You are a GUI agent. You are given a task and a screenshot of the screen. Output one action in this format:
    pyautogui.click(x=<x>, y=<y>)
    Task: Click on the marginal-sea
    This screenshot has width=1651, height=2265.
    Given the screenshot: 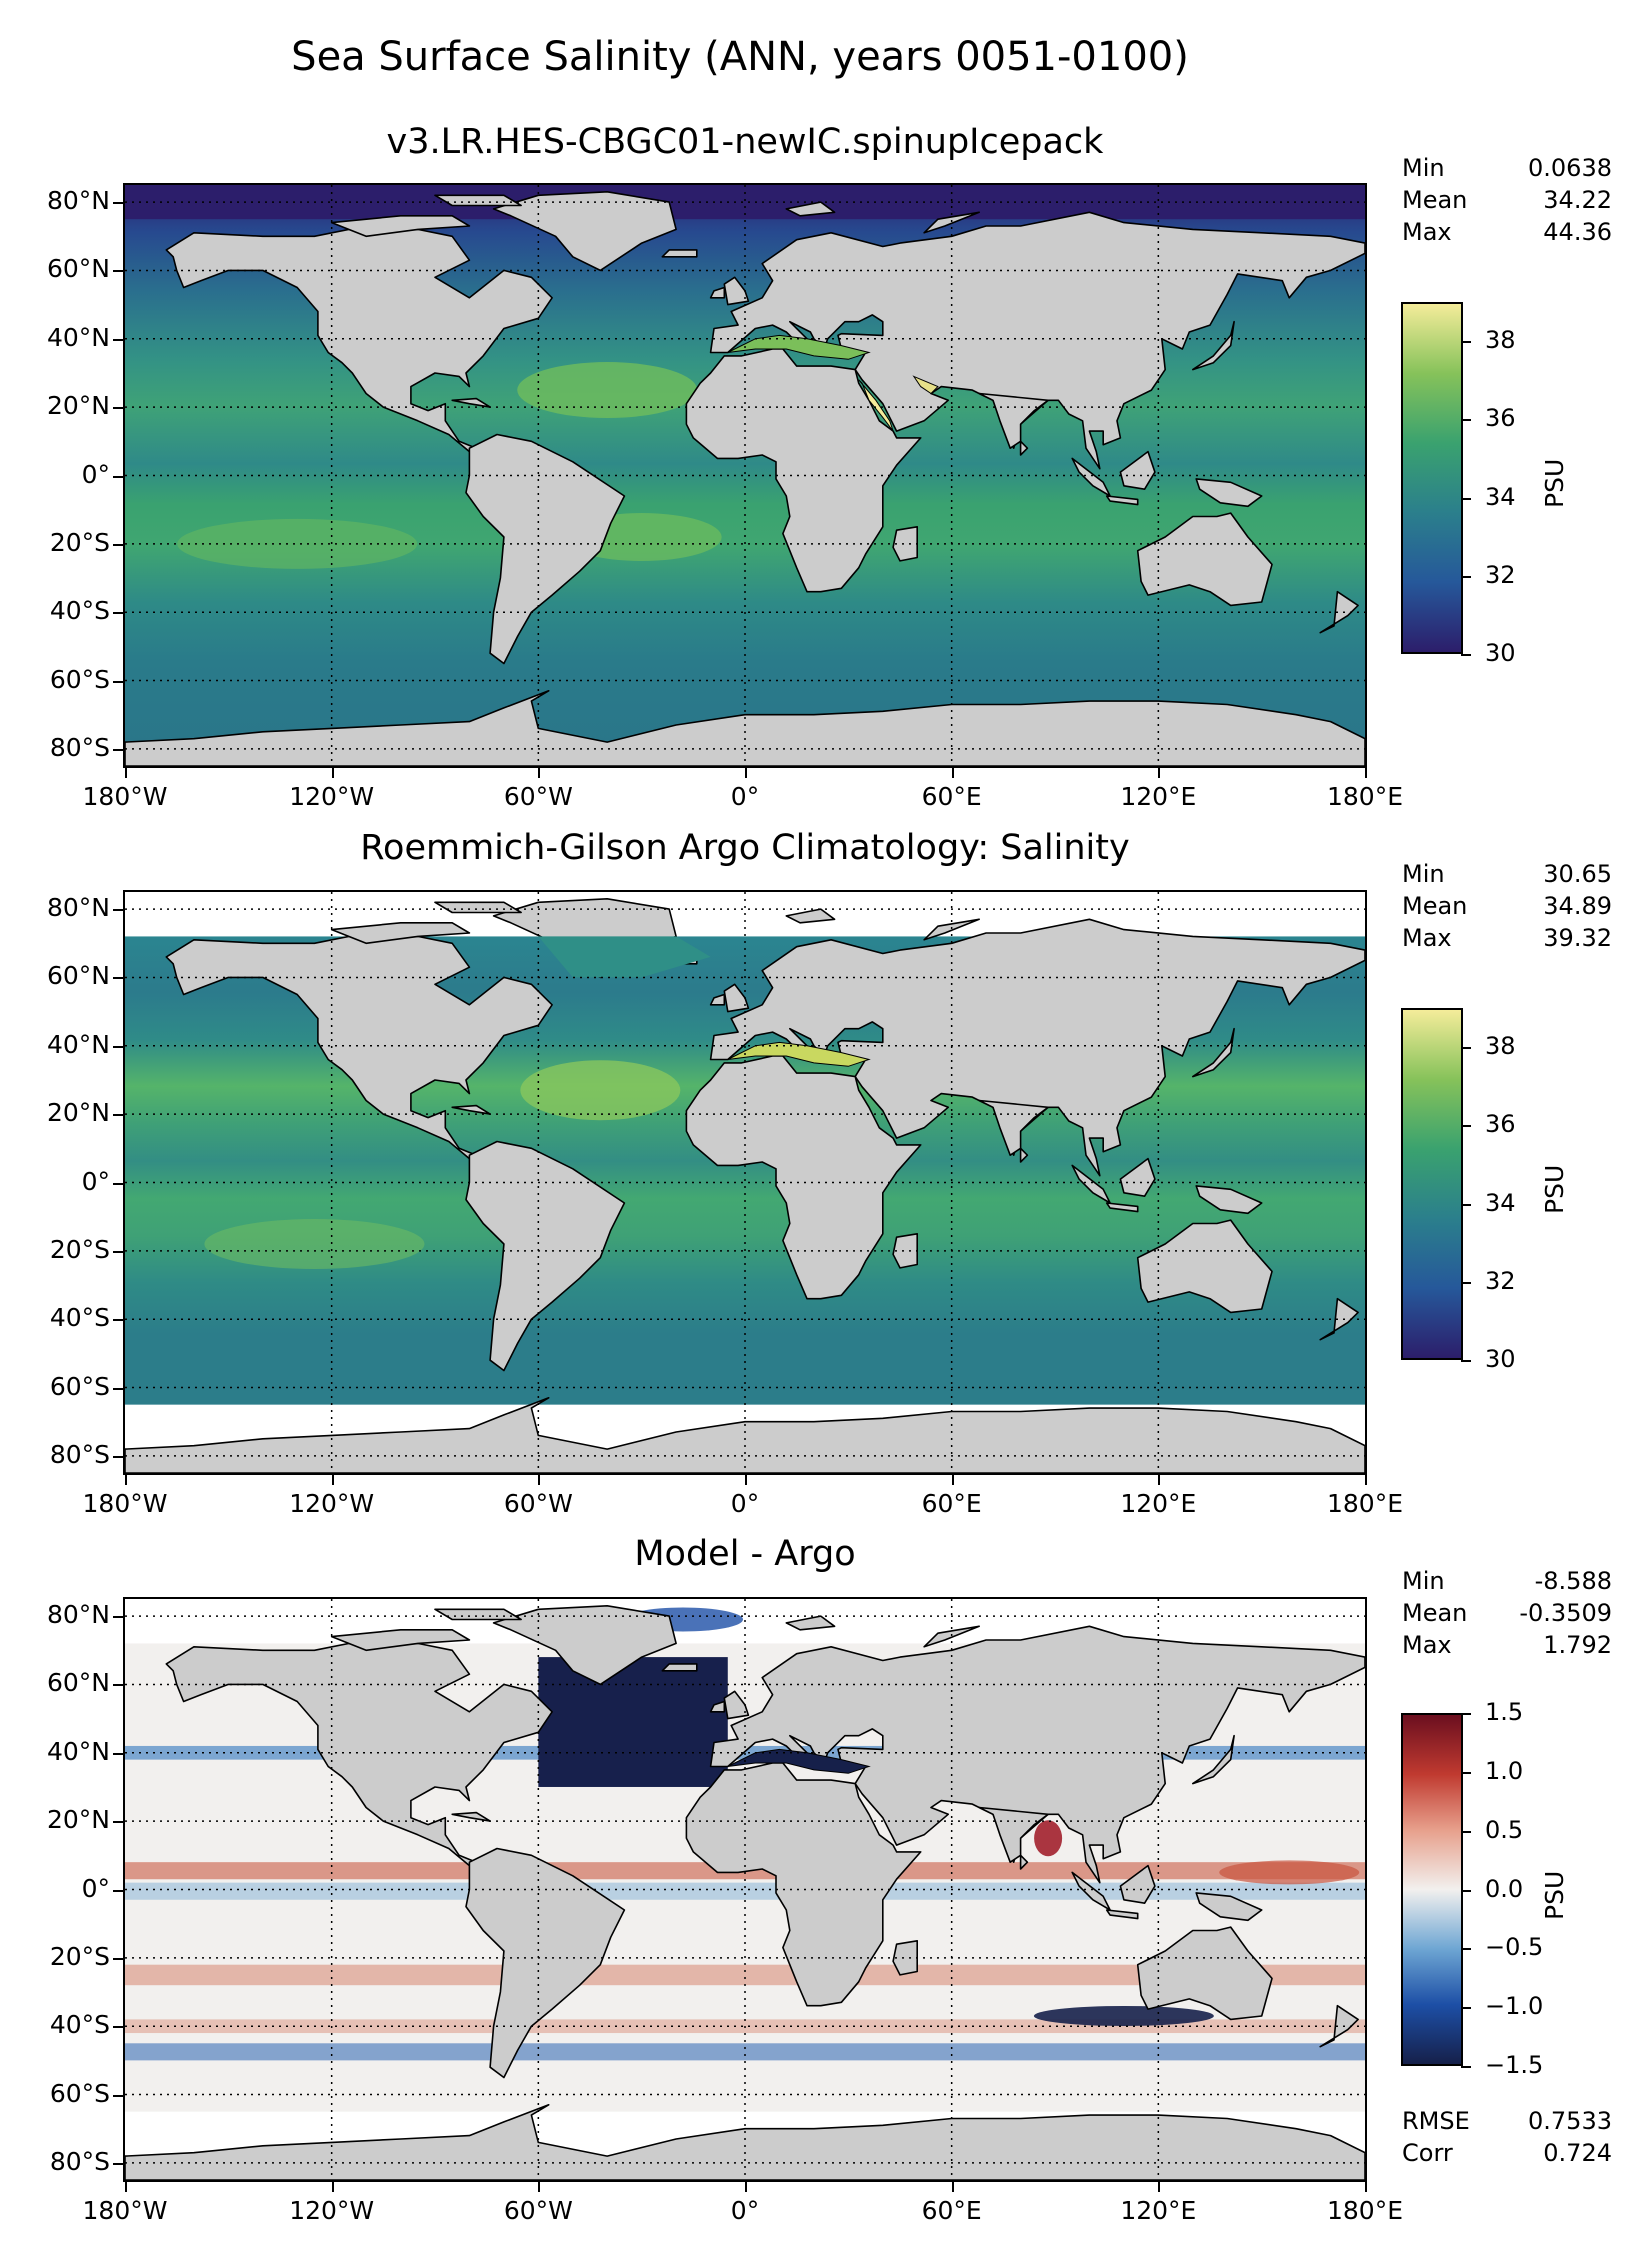 What is the action you would take?
    pyautogui.click(x=799, y=1054)
    